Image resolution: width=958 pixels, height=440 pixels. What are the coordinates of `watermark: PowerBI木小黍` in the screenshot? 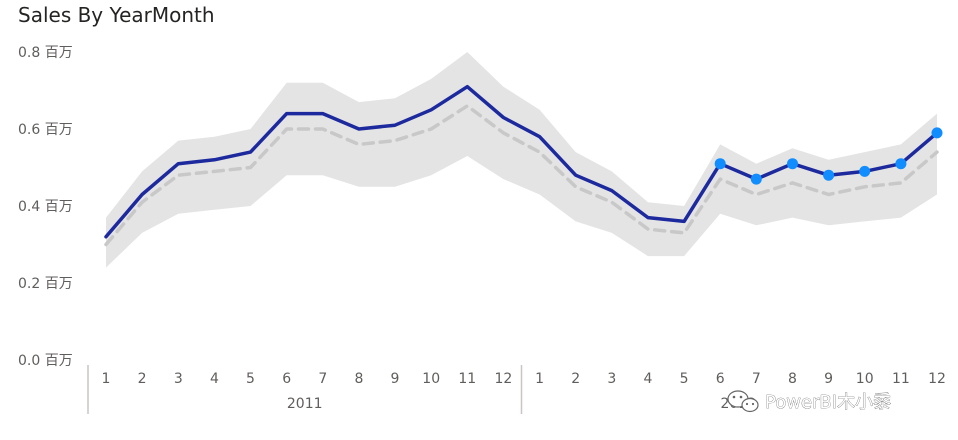 It's located at (809, 401).